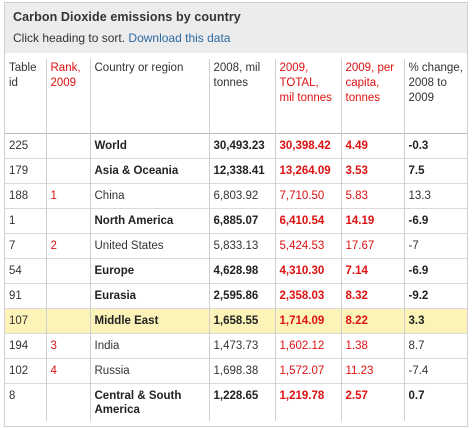  Describe the element at coordinates (241, 345) in the screenshot. I see `cell-2008: 1,473.73` at that location.